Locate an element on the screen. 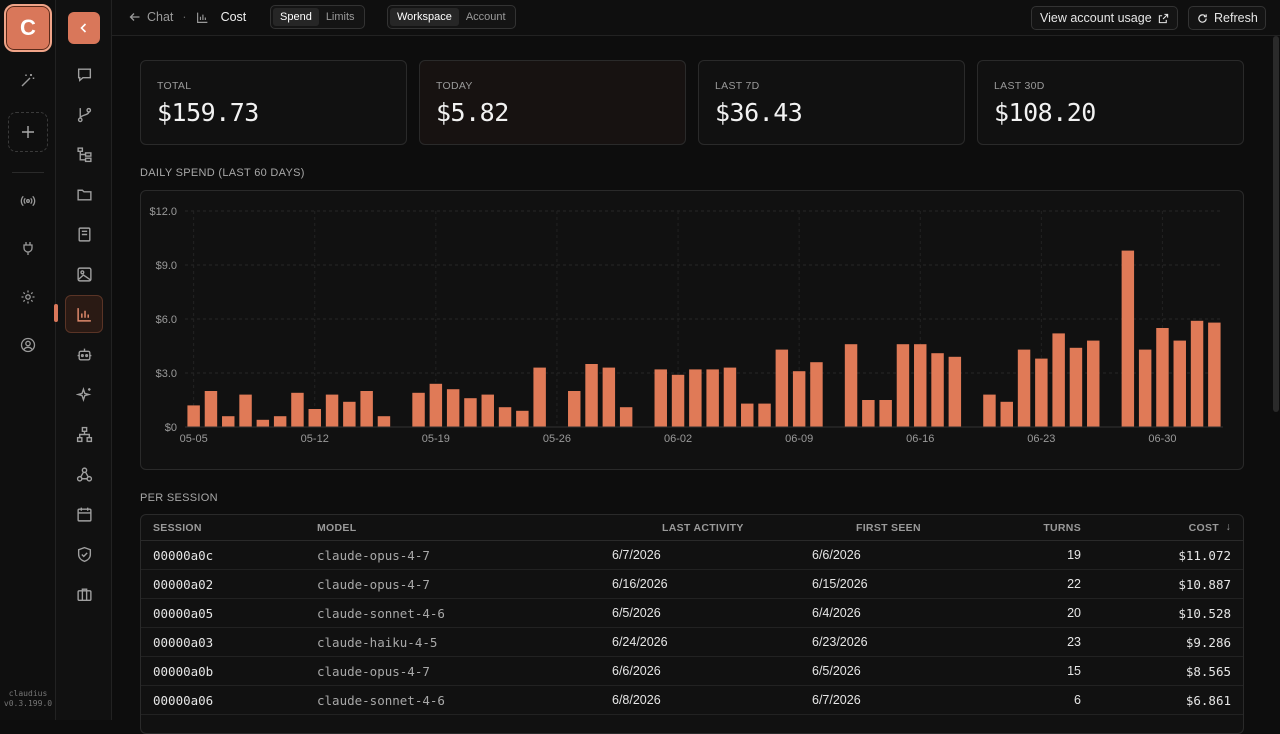 The width and height of the screenshot is (1280, 734). table-section-title: PER SESSION is located at coordinates (179, 498).